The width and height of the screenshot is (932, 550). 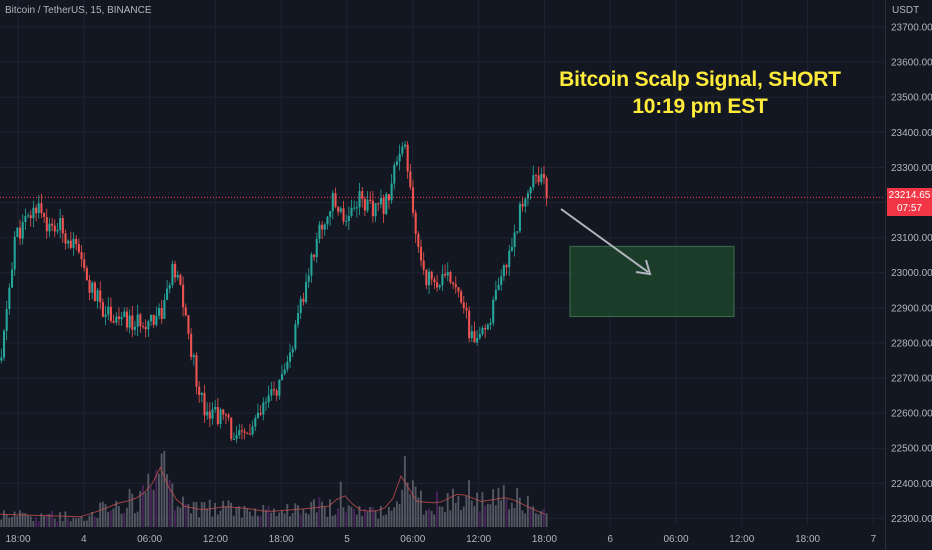 I want to click on time-tick-label: 06:00, so click(x=149, y=539).